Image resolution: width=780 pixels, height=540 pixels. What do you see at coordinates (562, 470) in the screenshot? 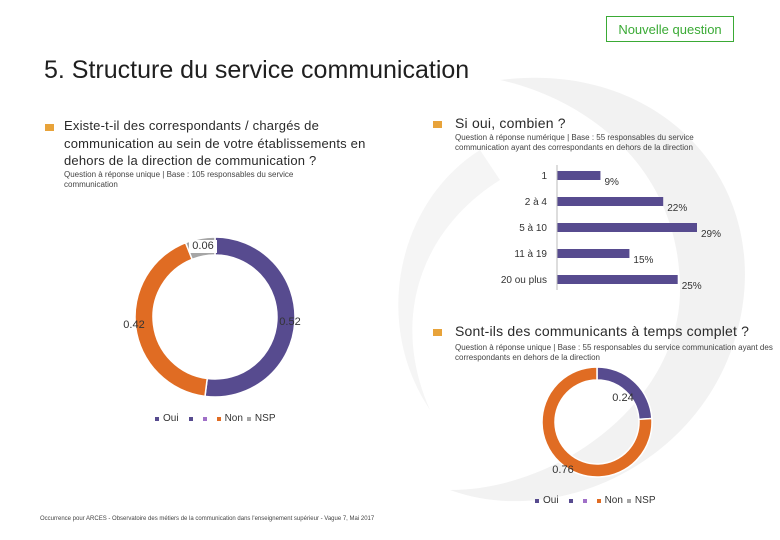
I see `data-label-non: 0.76` at bounding box center [562, 470].